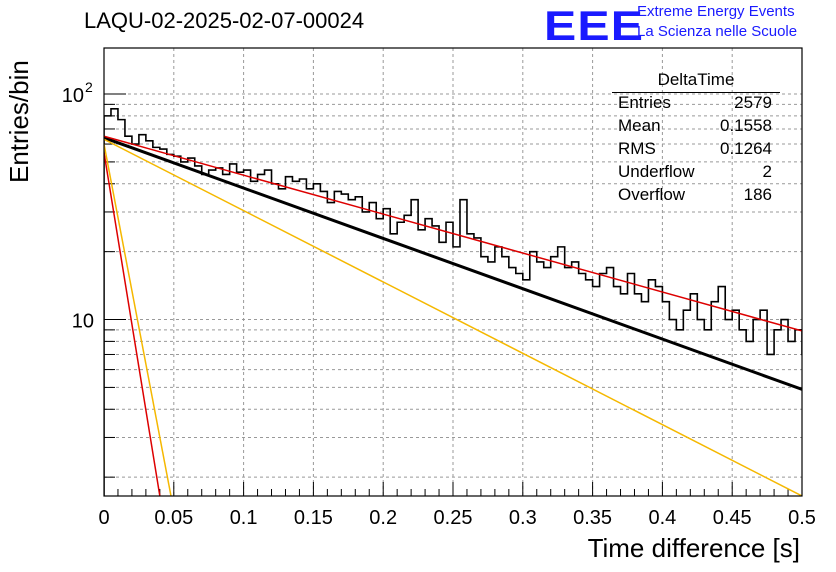 Image resolution: width=836 pixels, height=572 pixels. What do you see at coordinates (696, 104) in the screenshot?
I see `stats-row: Entries 2579` at bounding box center [696, 104].